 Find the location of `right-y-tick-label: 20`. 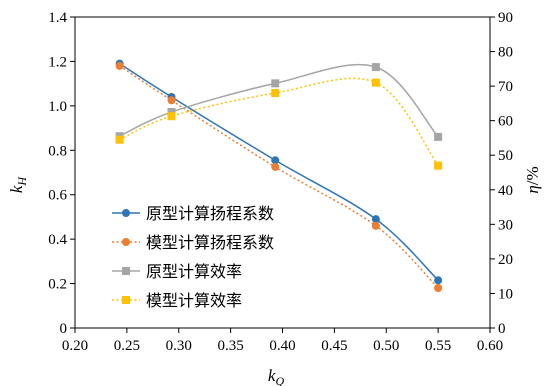

right-y-tick-label: 20 is located at coordinates (505, 260).